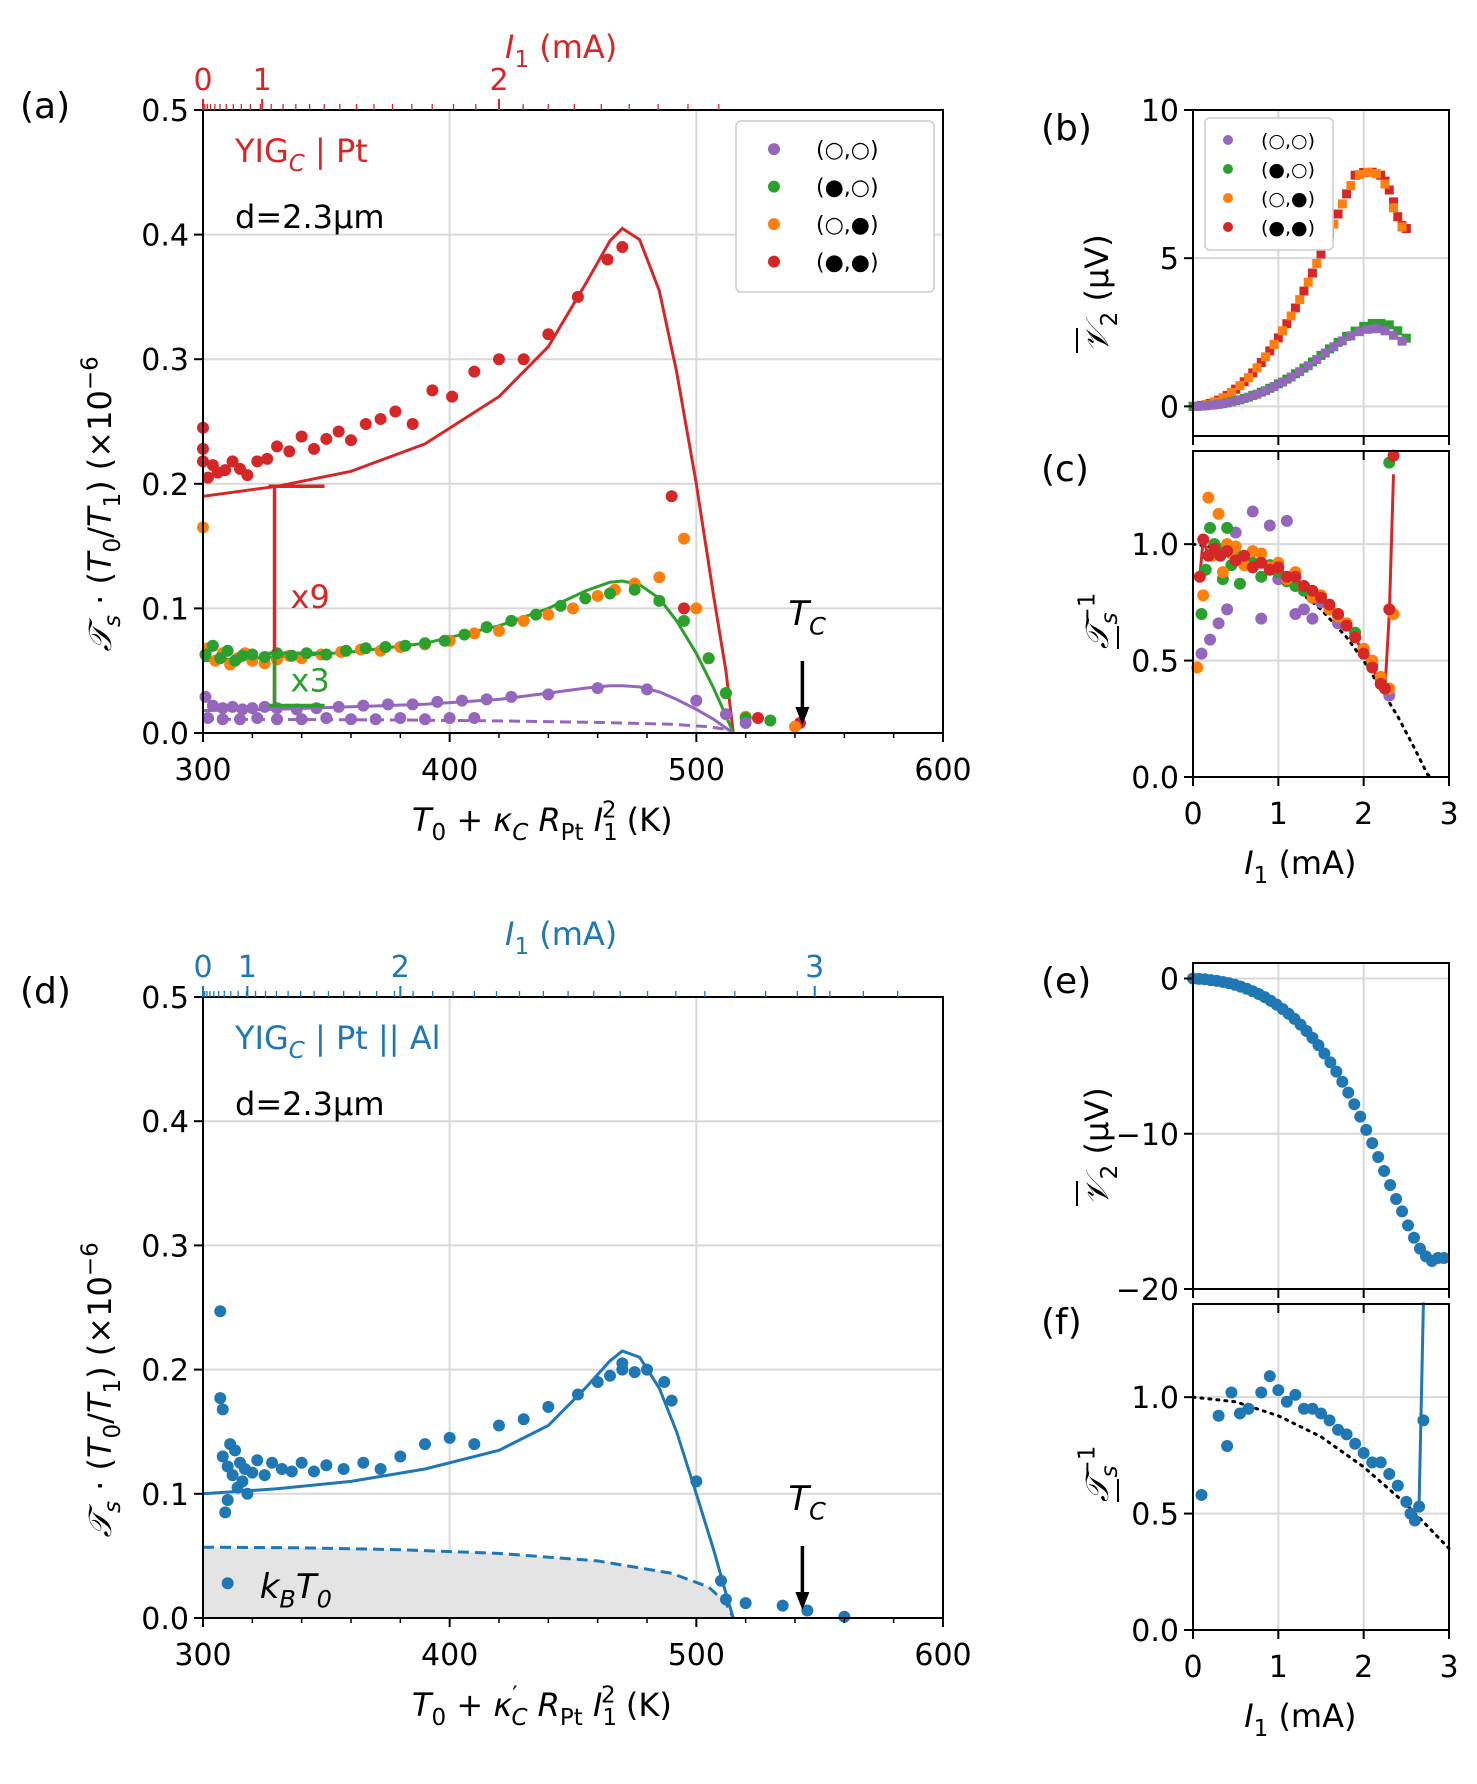 This screenshot has width=1477, height=1784. I want to click on y-axis-label-part: · (, so click(100, 1479).